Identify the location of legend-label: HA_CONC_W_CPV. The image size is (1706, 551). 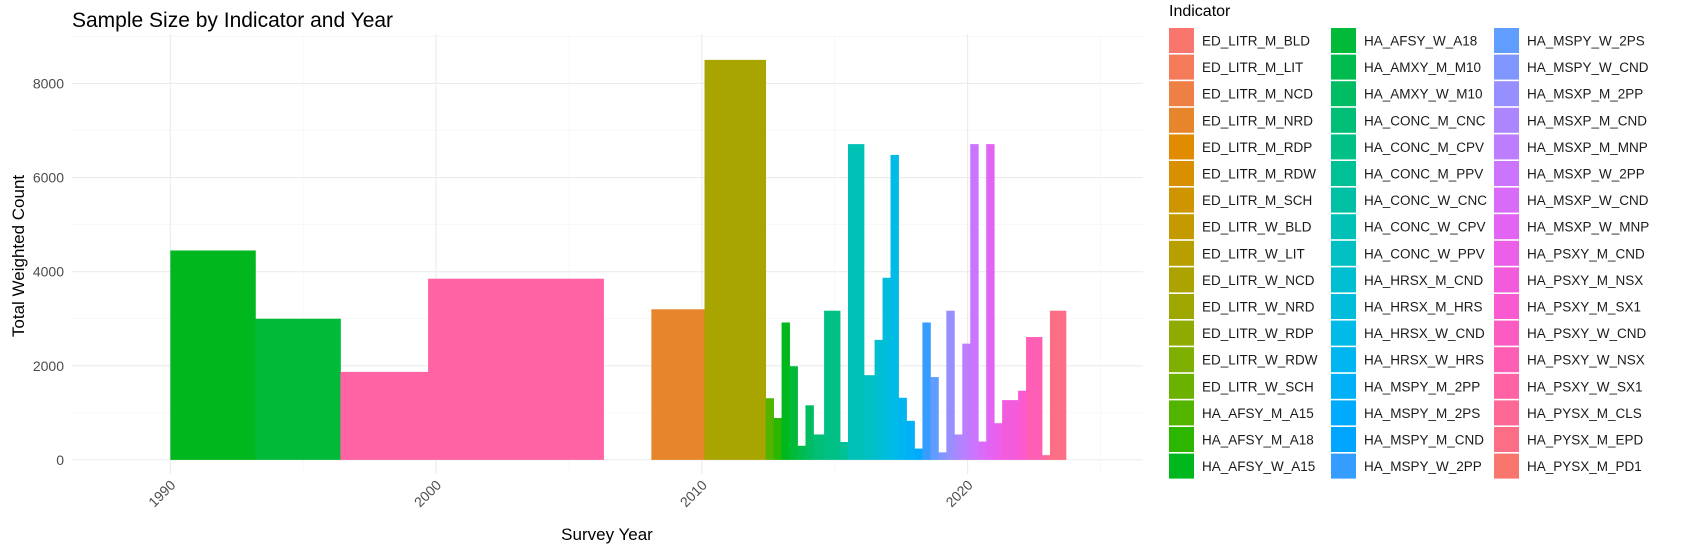
(1425, 227).